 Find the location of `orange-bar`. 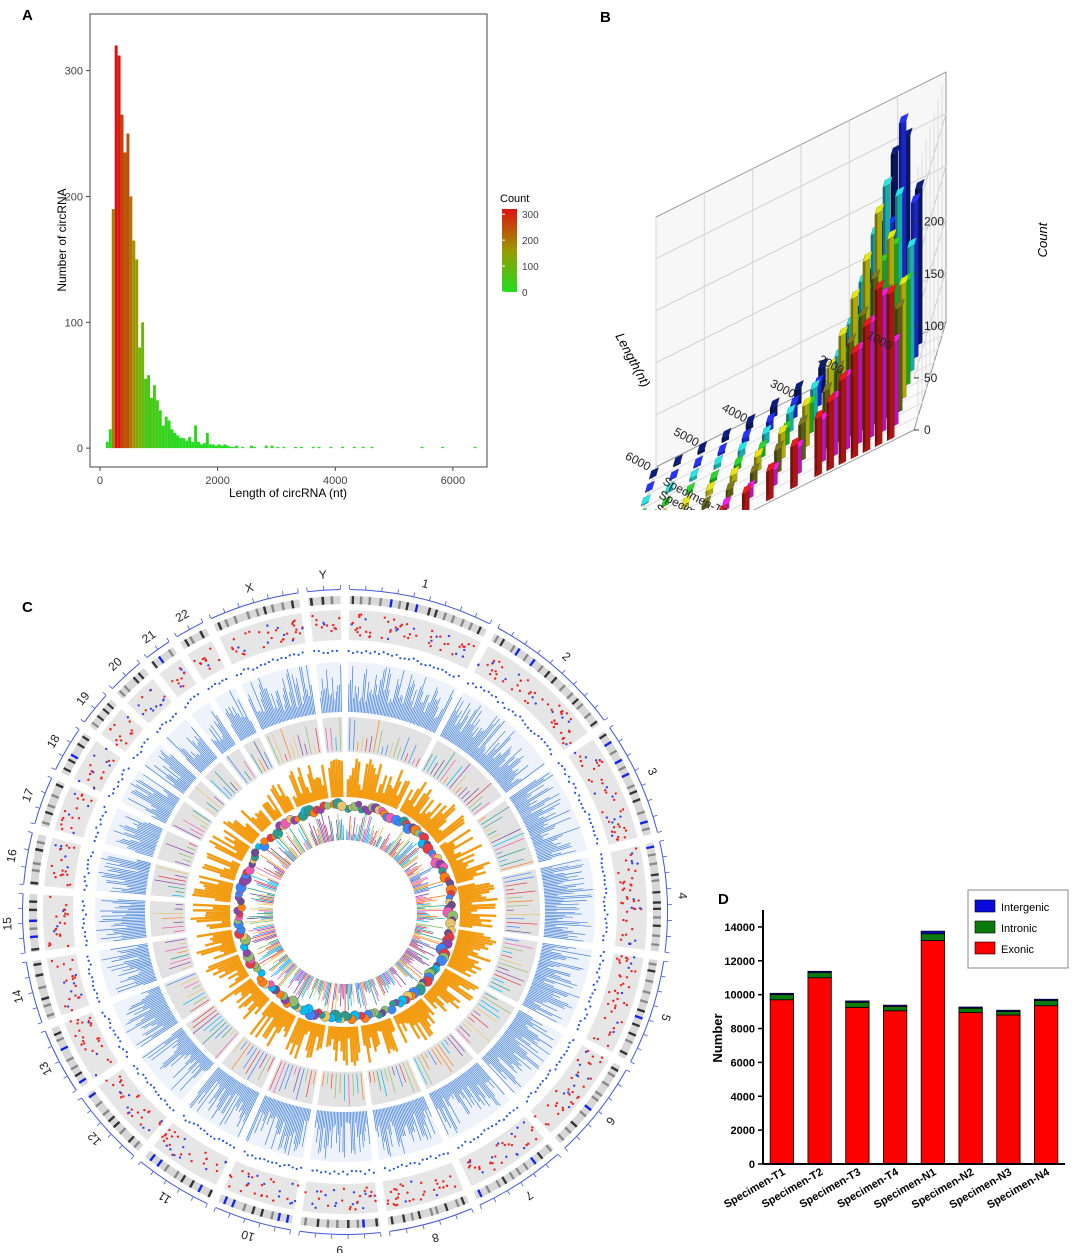

orange-bar is located at coordinates (477, 908).